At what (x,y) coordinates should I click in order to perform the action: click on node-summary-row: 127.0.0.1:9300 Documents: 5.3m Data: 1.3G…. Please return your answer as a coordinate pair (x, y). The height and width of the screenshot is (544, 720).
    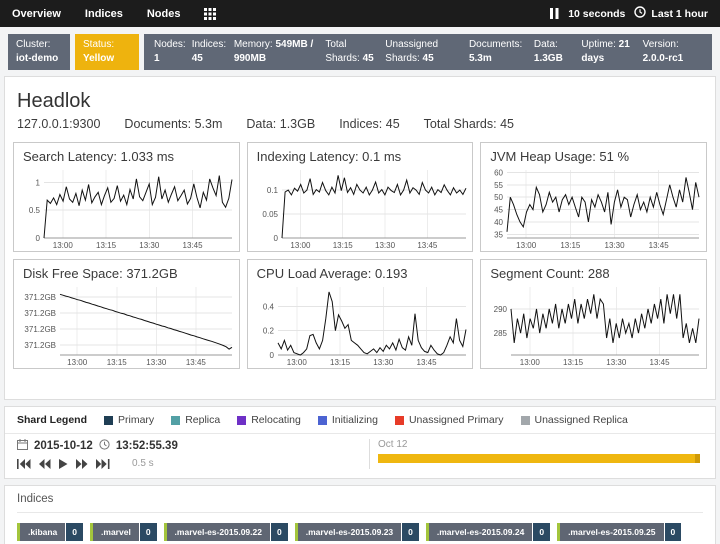
    Looking at the image, I should click on (364, 124).